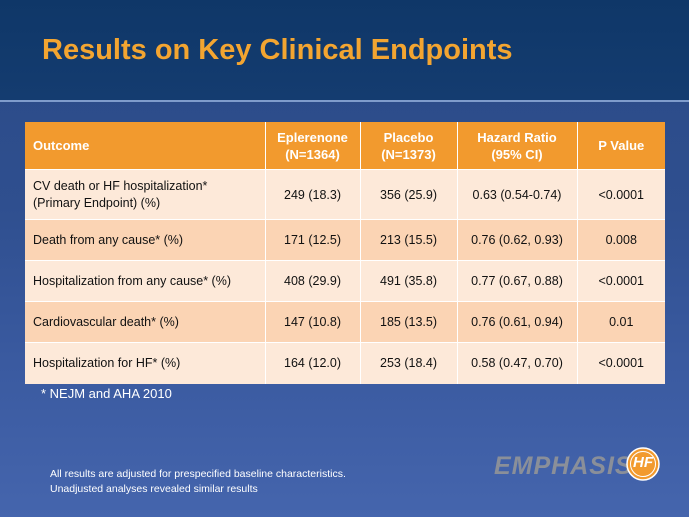 Image resolution: width=689 pixels, height=517 pixels. I want to click on cell-outcome: Hospitalization for HF* (%), so click(145, 363).